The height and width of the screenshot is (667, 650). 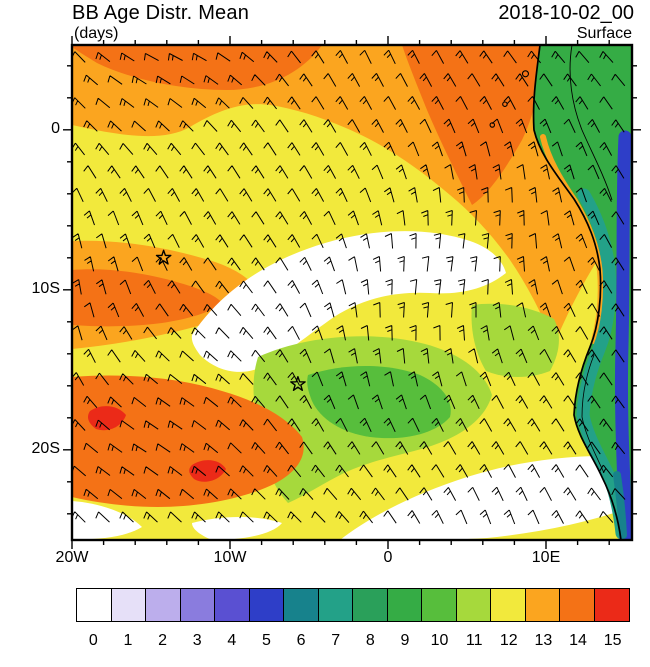 I want to click on level-label: Surface, so click(x=604, y=33).